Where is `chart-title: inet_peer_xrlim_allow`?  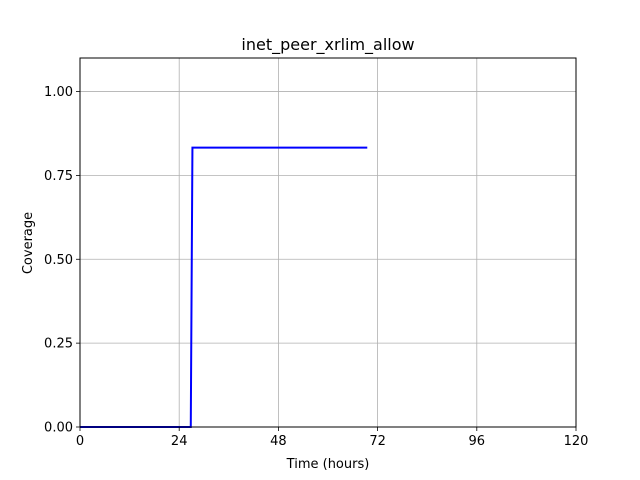 chart-title: inet_peer_xrlim_allow is located at coordinates (327, 45).